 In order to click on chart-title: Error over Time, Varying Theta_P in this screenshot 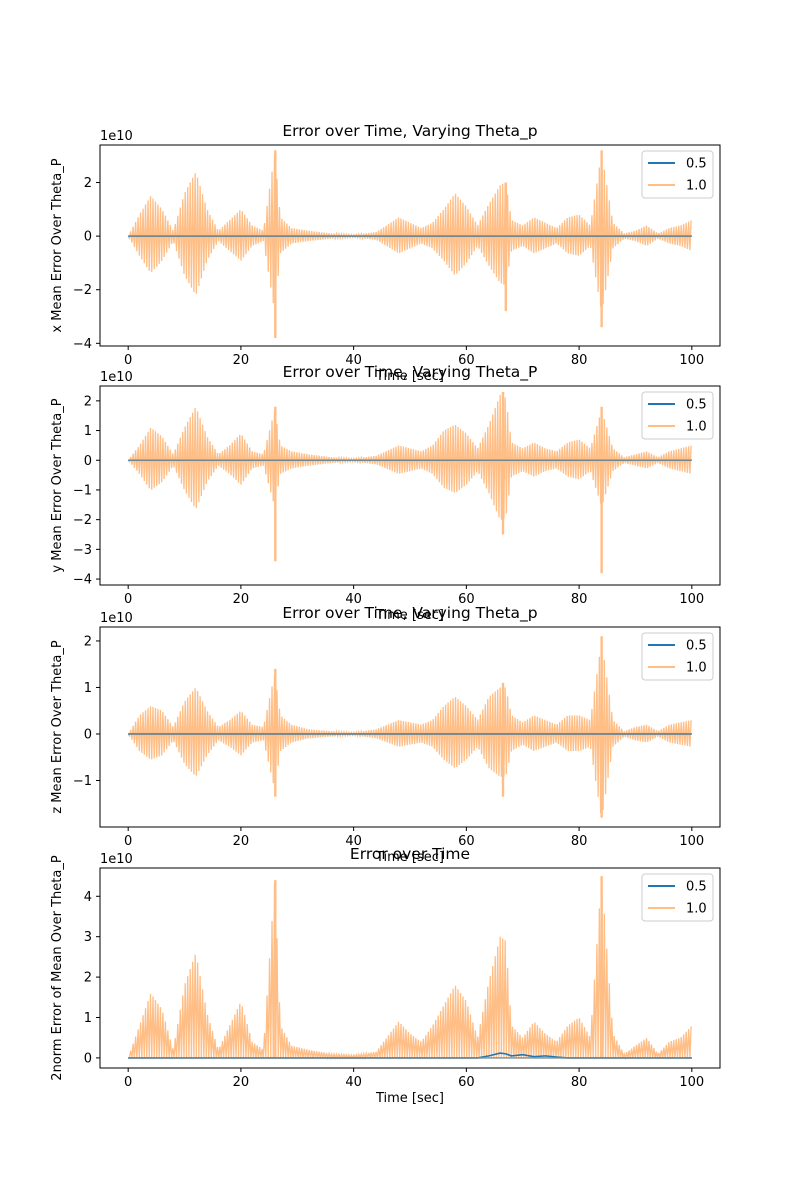, I will do `click(410, 372)`.